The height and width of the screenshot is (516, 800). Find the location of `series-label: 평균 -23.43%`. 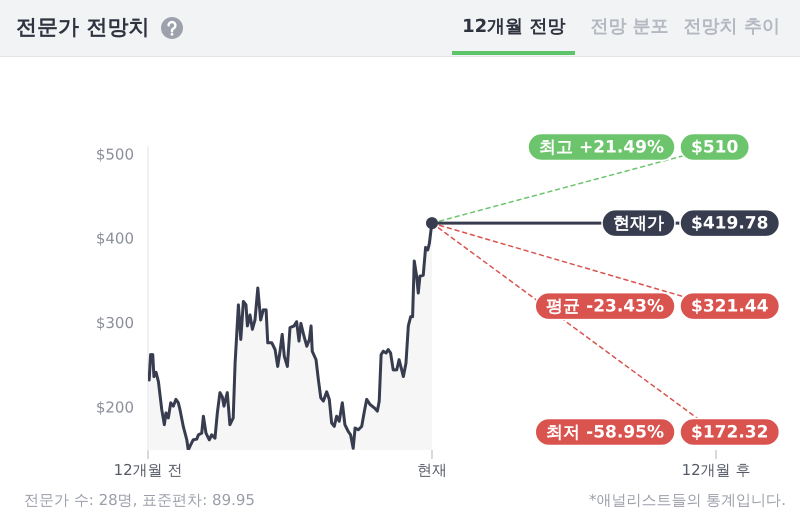

series-label: 평균 -23.43% is located at coordinates (605, 306).